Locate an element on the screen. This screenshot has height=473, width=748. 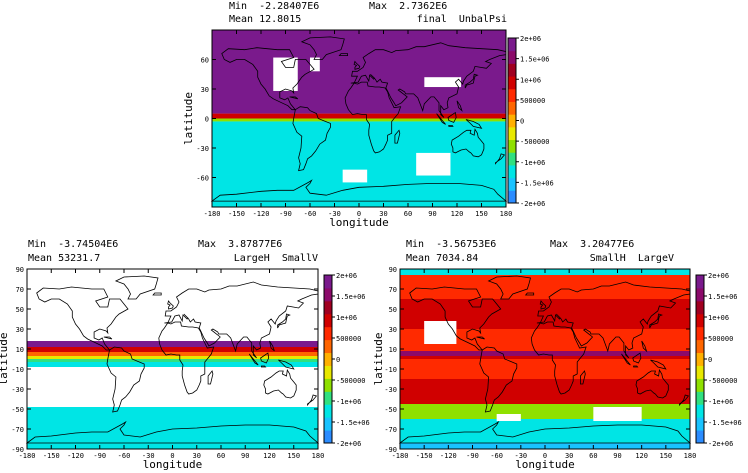
y-tick-label: 10 is located at coordinates (20, 350).